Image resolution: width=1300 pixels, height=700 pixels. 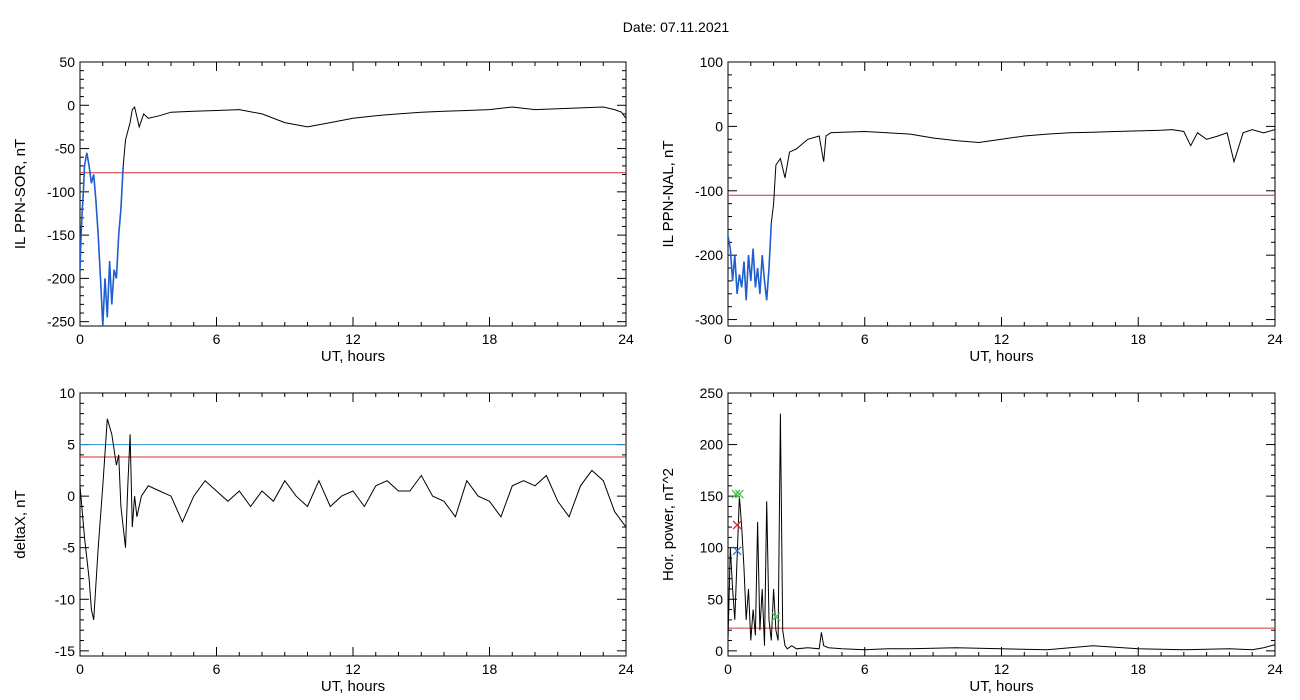 I want to click on y-tick-label: 250, so click(x=712, y=393).